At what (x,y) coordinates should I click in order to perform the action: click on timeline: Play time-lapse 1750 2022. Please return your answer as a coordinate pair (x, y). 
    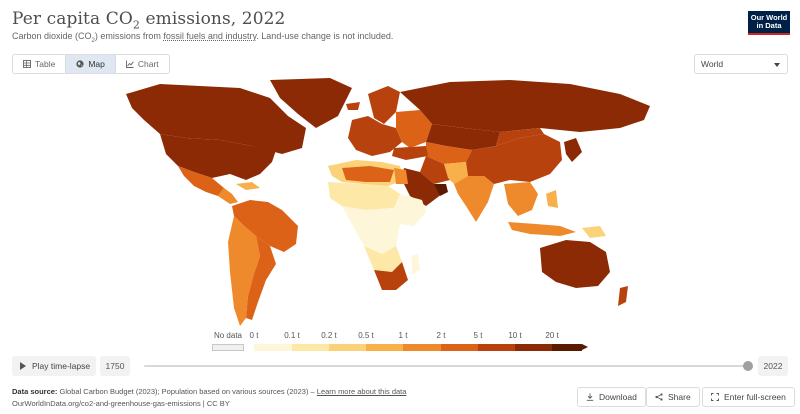
    Looking at the image, I should click on (400, 367).